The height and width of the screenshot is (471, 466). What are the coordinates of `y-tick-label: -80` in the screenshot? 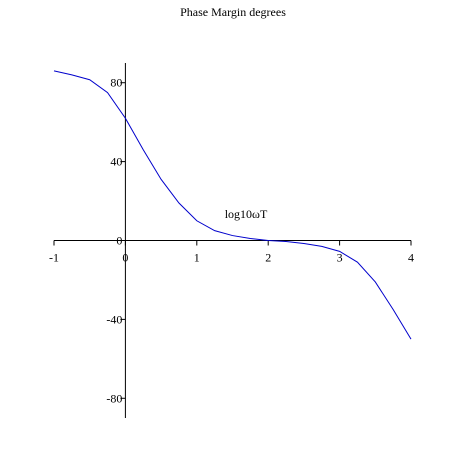 It's located at (114, 398).